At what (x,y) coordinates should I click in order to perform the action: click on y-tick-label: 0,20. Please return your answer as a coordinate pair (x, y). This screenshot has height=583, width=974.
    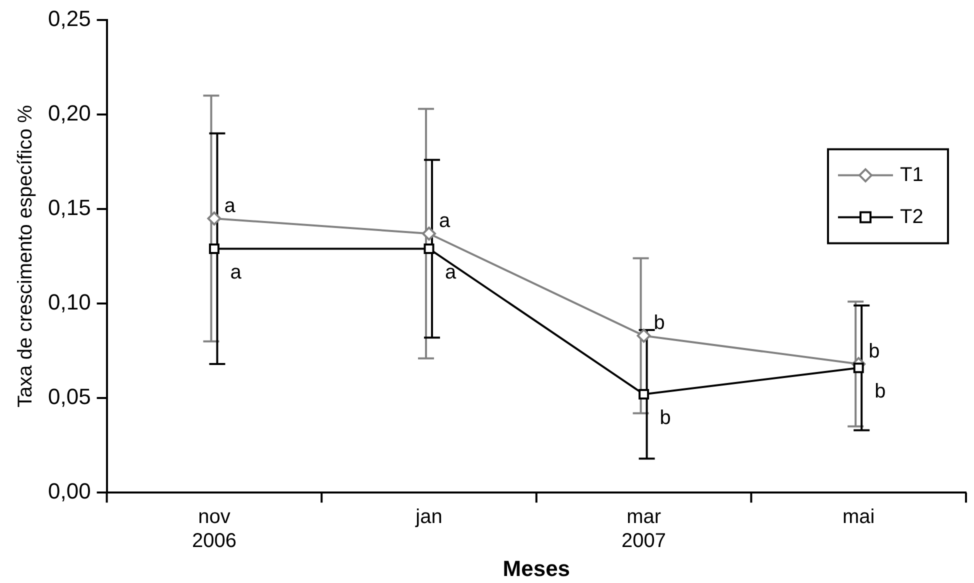
    Looking at the image, I should click on (69, 113).